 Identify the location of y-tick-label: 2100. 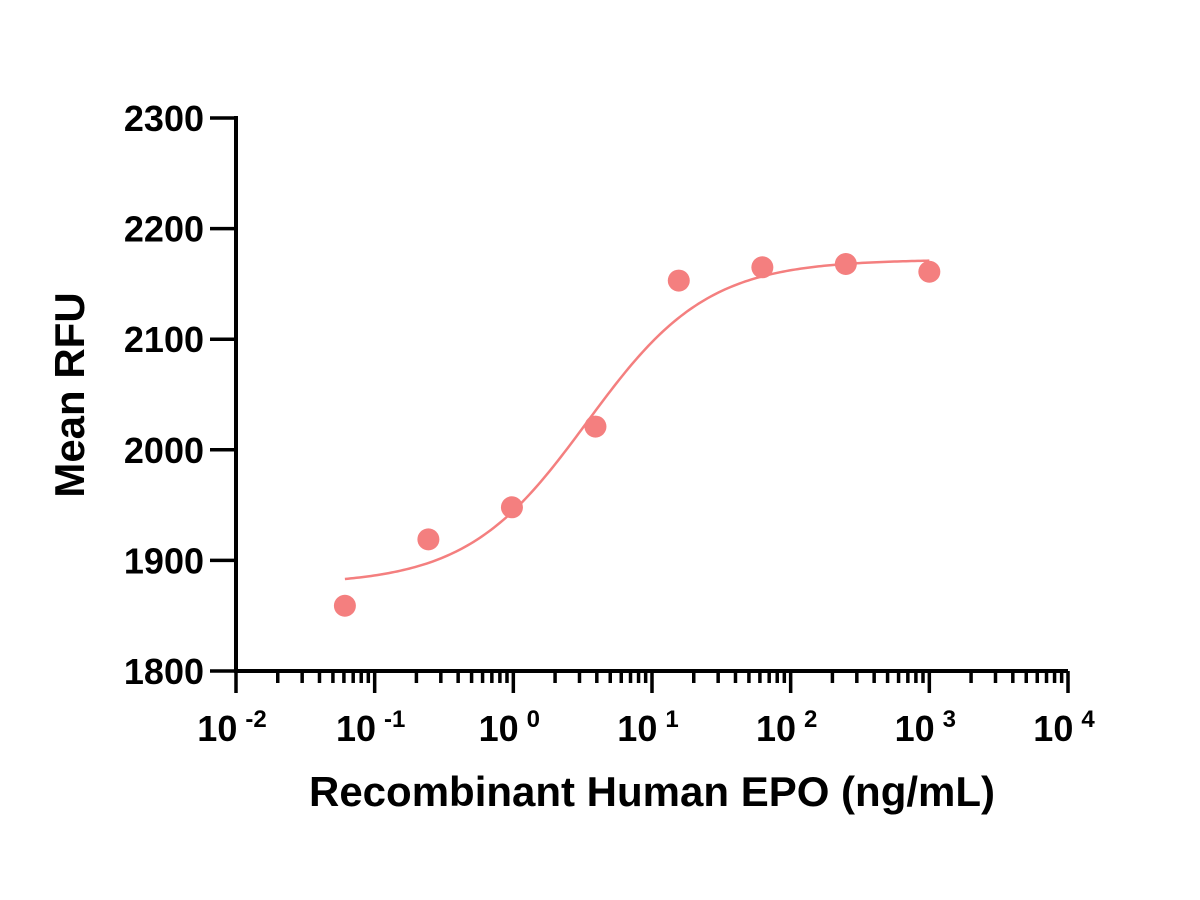
(164, 339).